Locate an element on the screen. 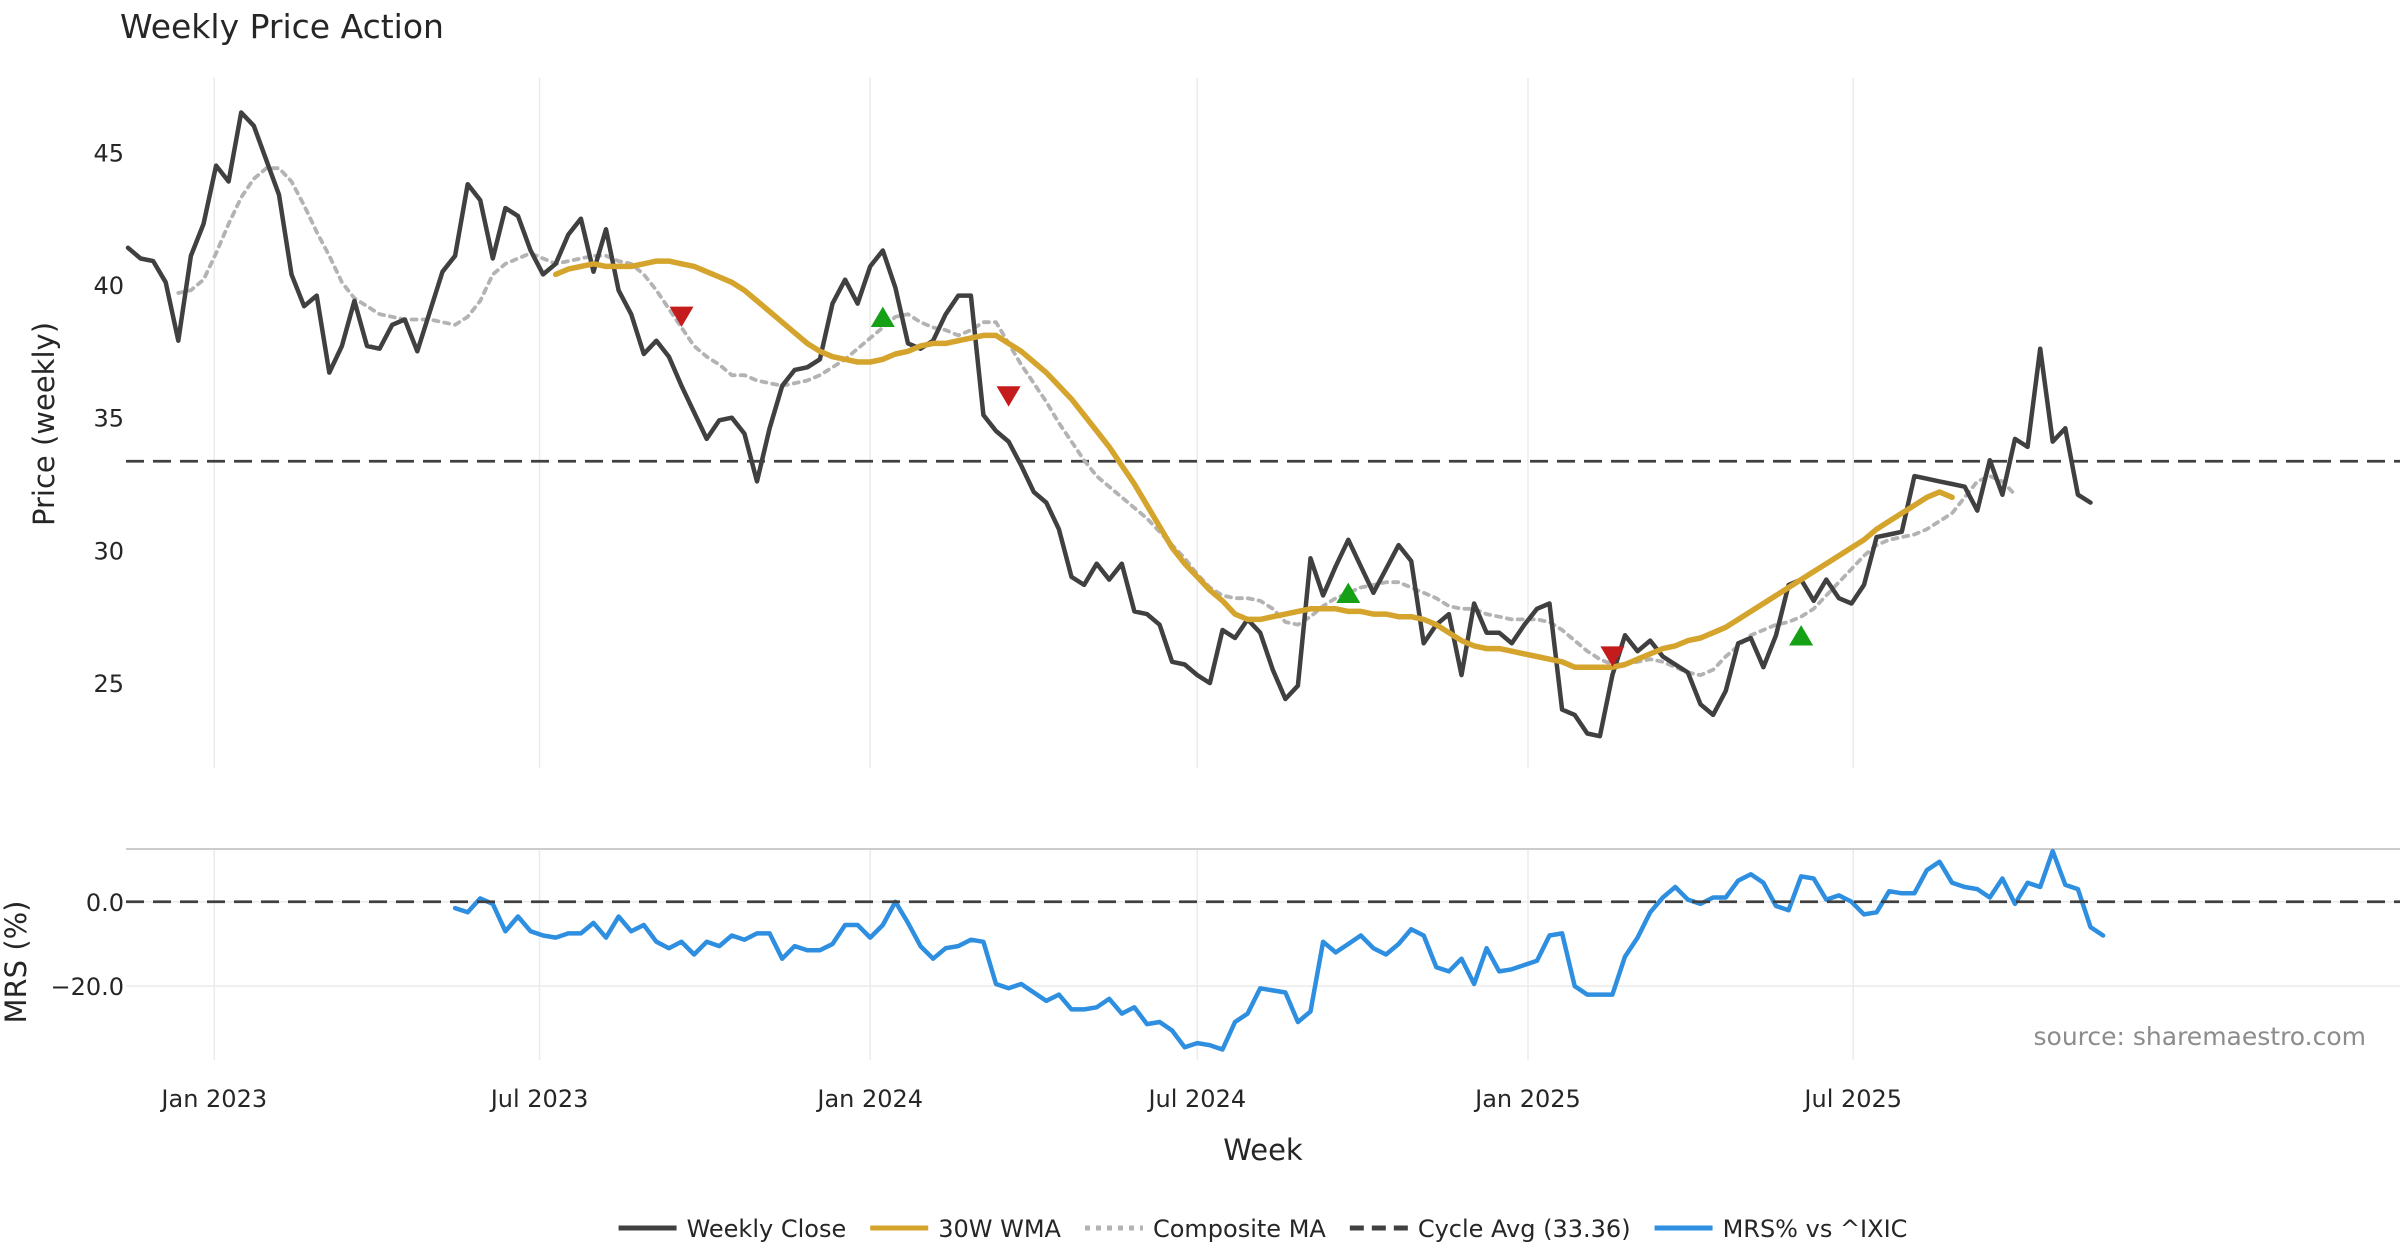  legend-label: Weekly Close is located at coordinates (767, 1229).